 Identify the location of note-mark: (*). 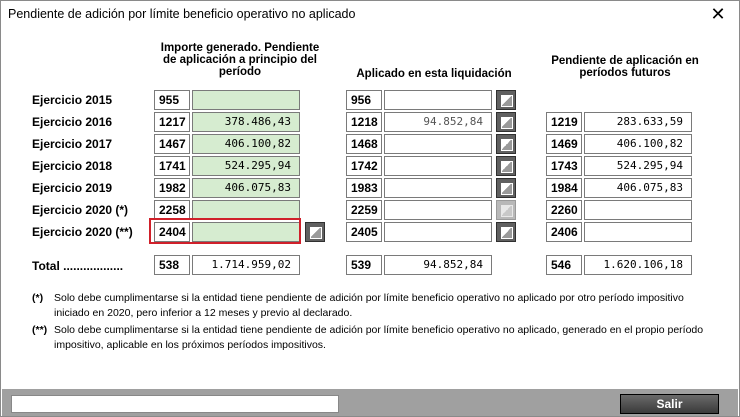
(38, 298).